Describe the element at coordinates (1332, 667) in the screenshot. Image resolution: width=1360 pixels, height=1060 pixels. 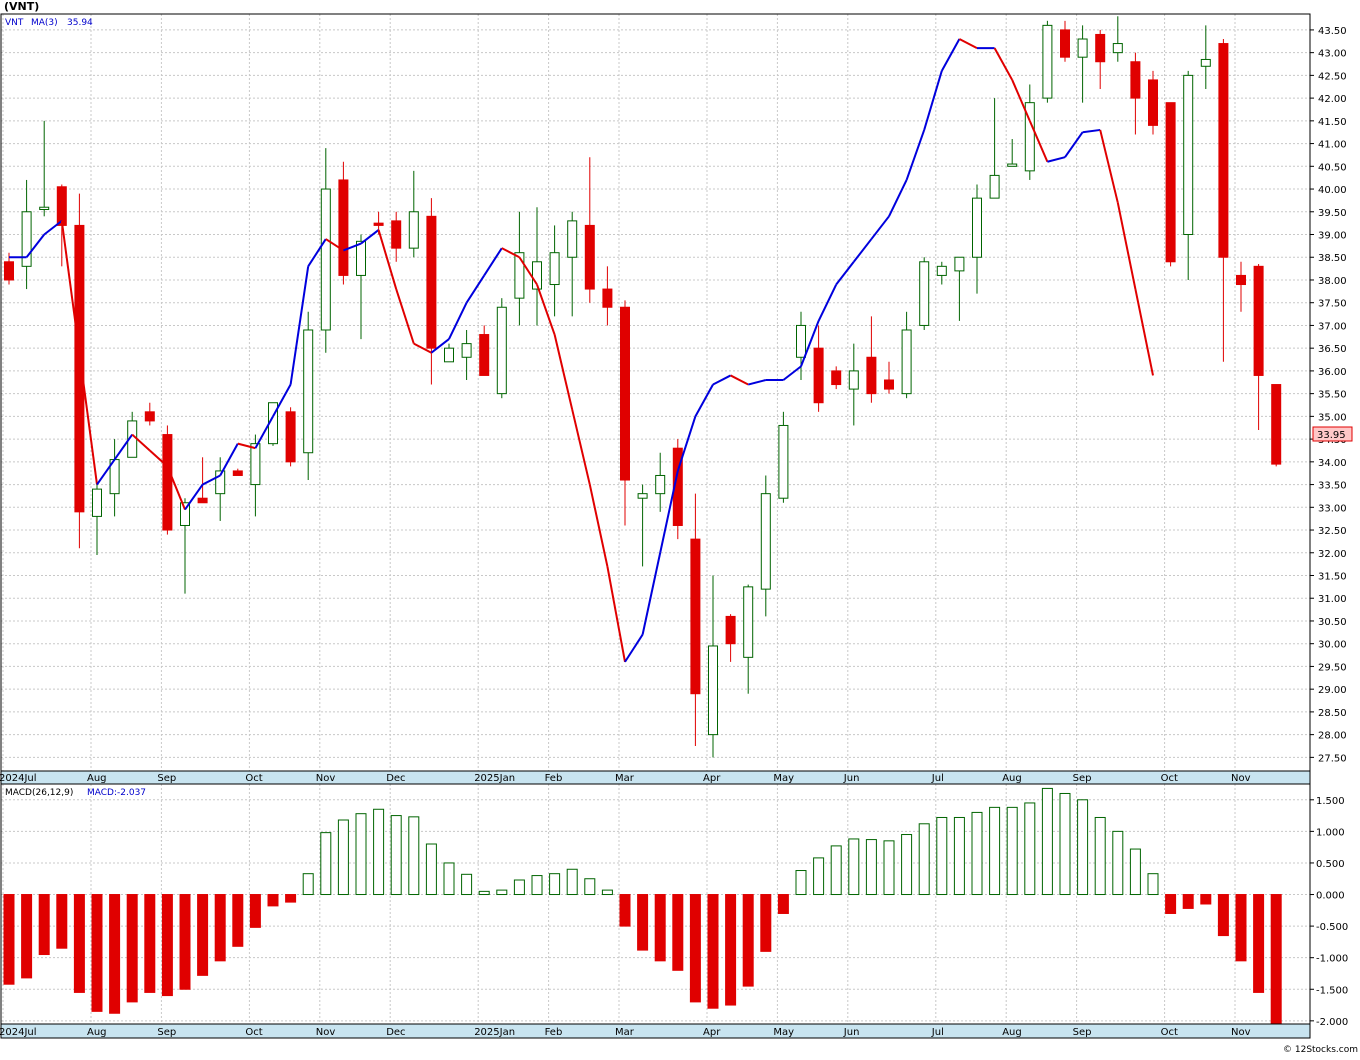
I see `price-y-tick-label: 29.50` at that location.